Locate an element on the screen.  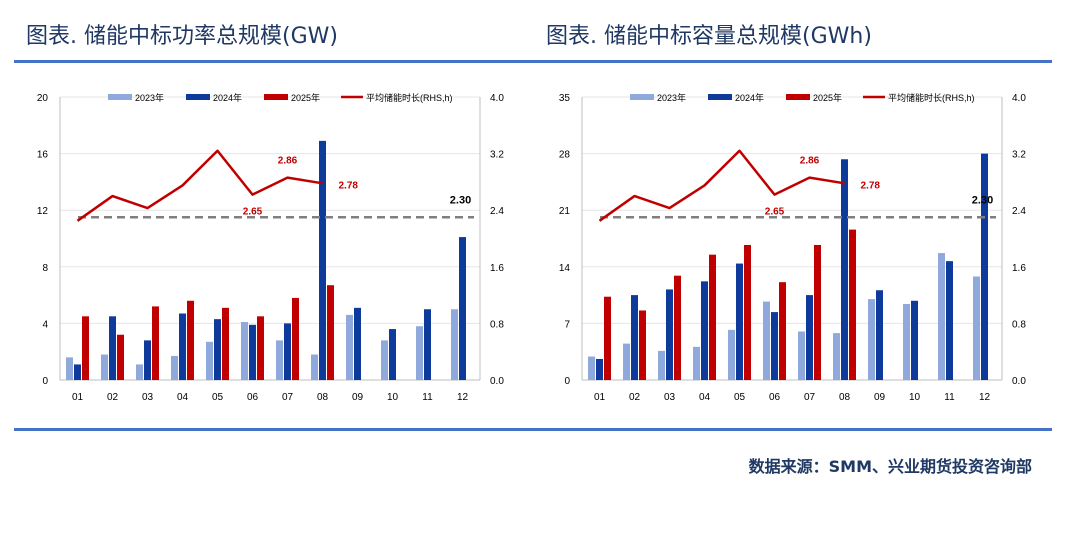
y-tick-label: 28 is located at coordinates (565, 155).